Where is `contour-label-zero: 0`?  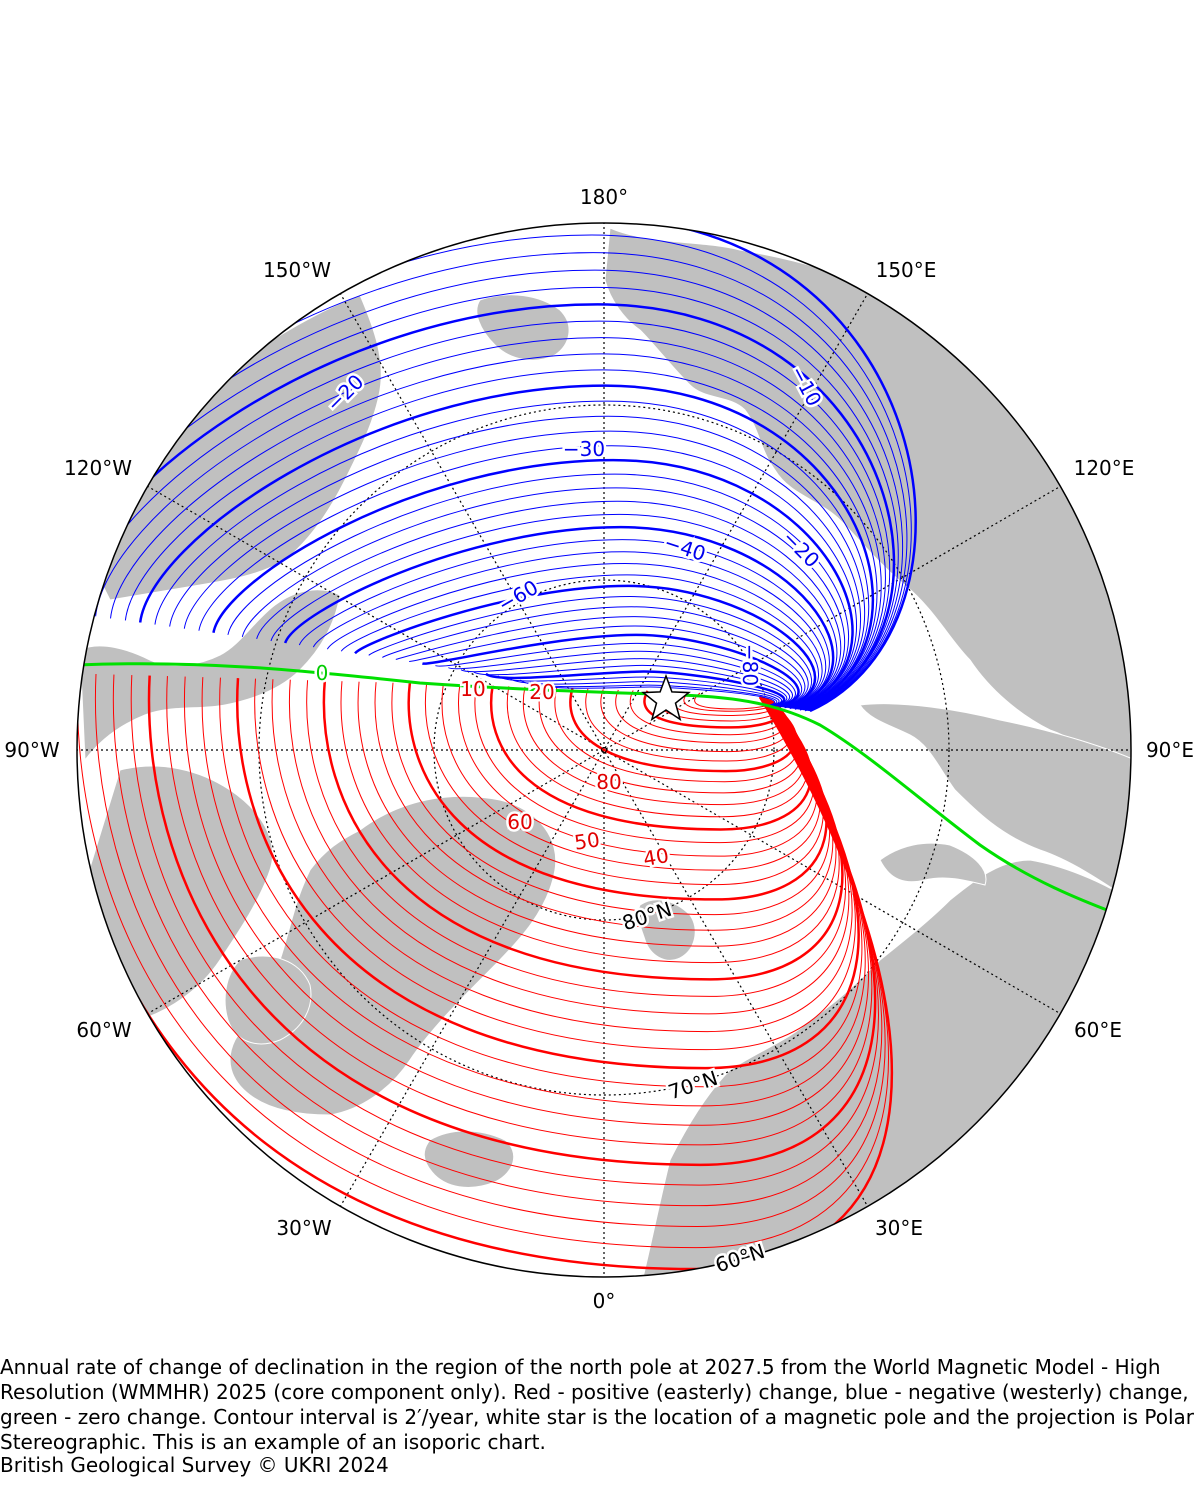 contour-label-zero: 0 is located at coordinates (322, 673).